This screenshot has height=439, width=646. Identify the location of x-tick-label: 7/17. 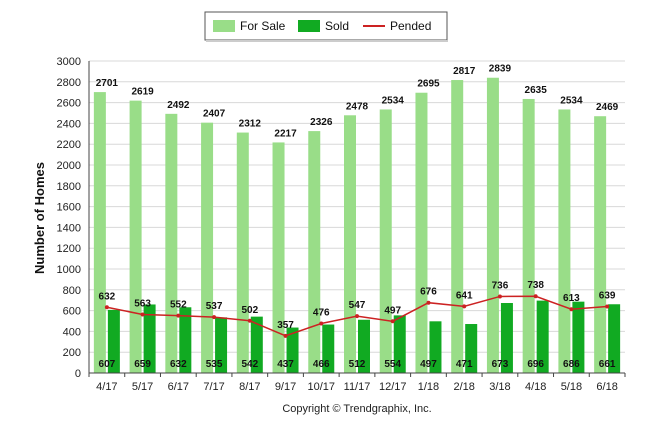
(213, 387).